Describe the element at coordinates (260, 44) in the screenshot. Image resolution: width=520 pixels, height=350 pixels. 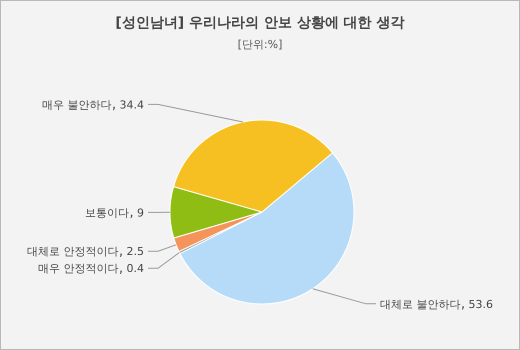
I see `chart-subtitle: [단위:%]` at that location.